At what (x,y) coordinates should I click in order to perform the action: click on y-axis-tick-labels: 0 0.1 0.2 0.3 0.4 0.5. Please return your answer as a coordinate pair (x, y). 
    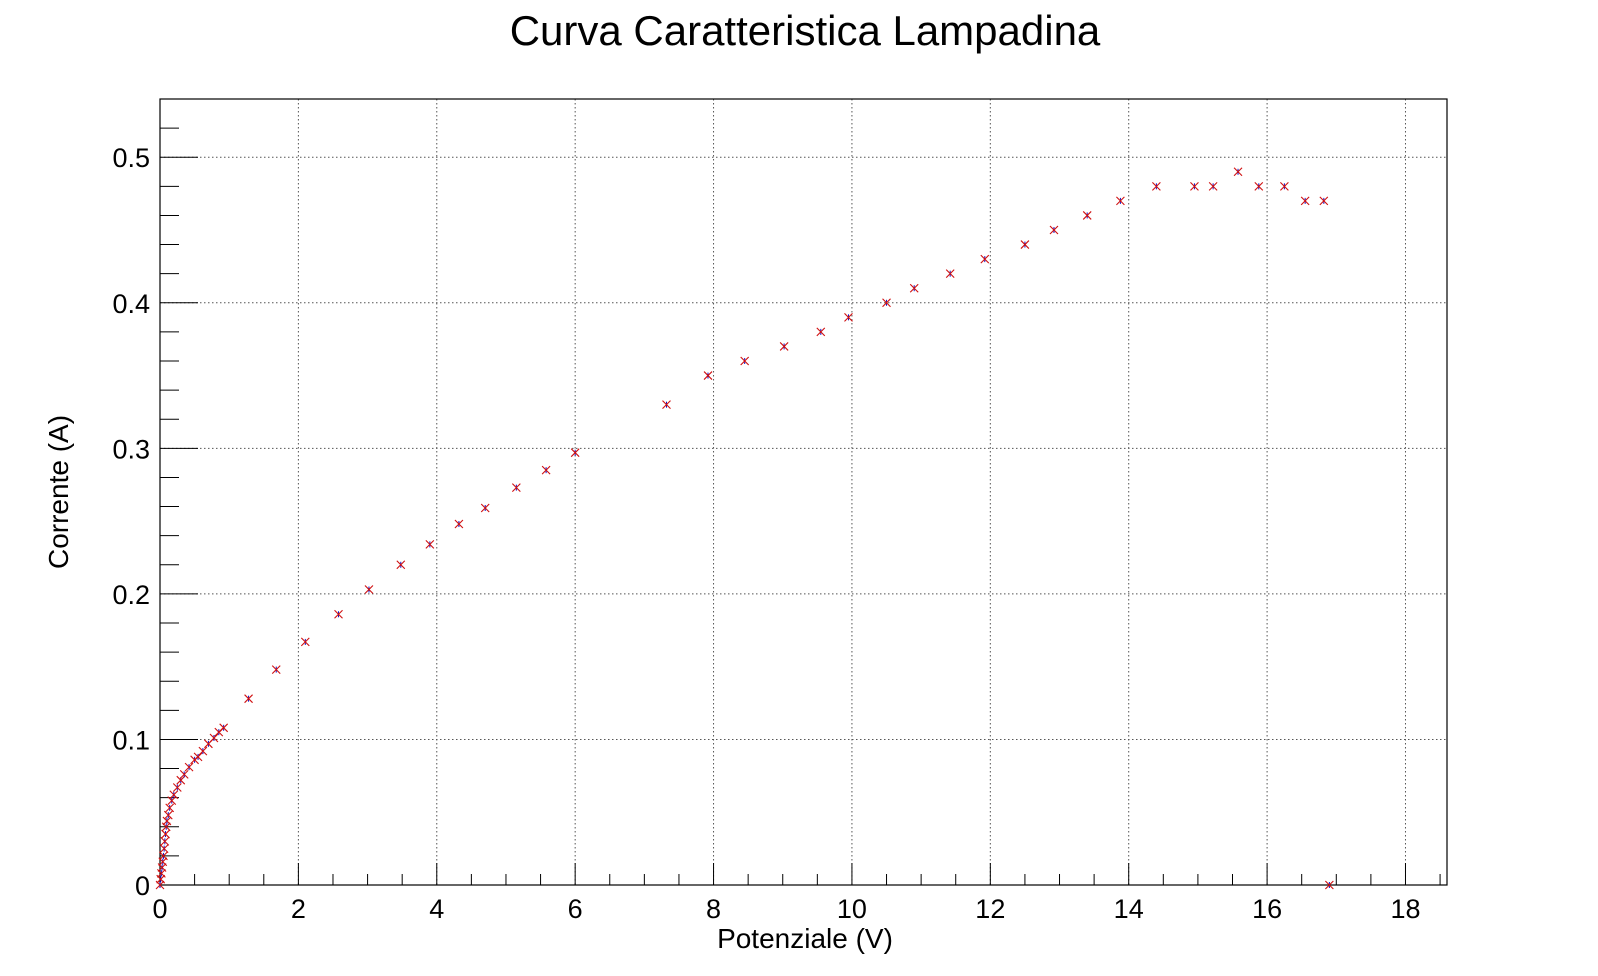
    Looking at the image, I should click on (131, 522).